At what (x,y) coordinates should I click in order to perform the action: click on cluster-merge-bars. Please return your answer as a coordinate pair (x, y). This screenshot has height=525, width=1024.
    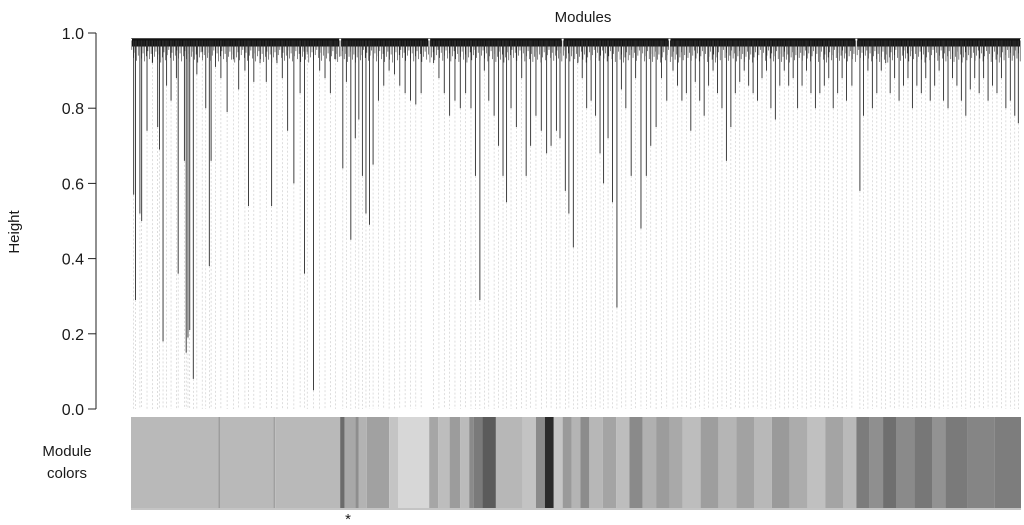
    Looking at the image, I should click on (576, 42).